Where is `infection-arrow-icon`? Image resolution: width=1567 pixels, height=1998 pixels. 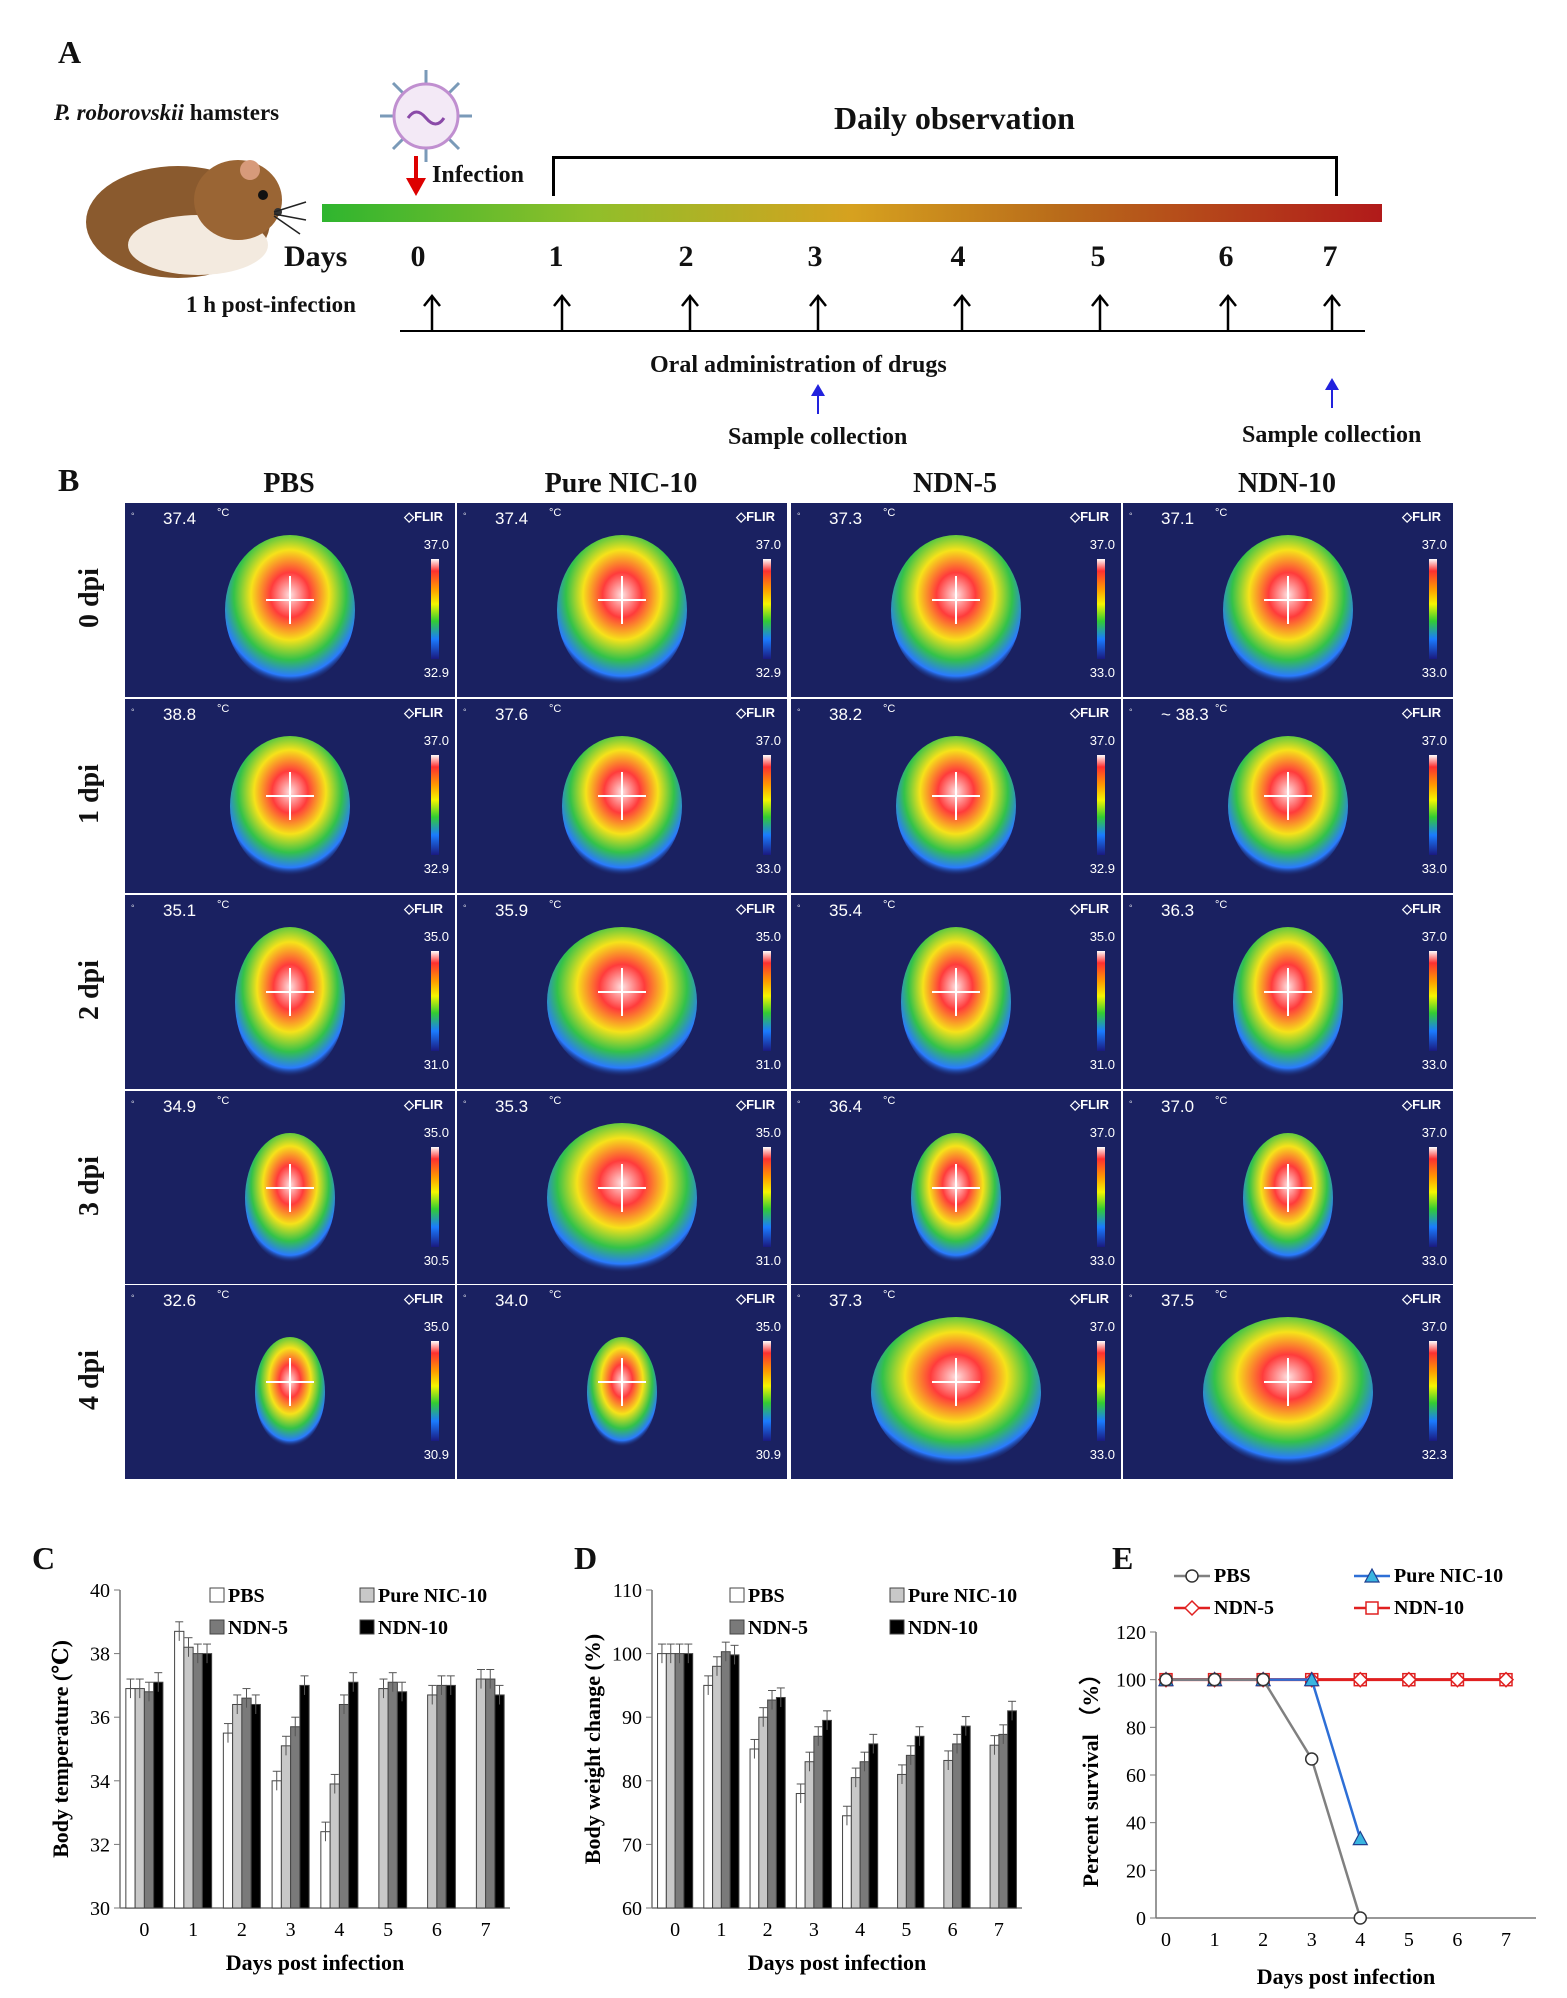
infection-arrow-icon is located at coordinates (416, 176).